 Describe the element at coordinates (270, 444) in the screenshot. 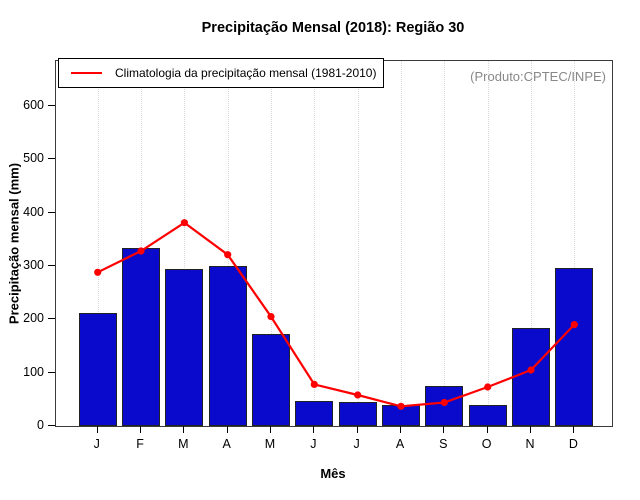

I see `x-tick-label-month-5: M` at that location.